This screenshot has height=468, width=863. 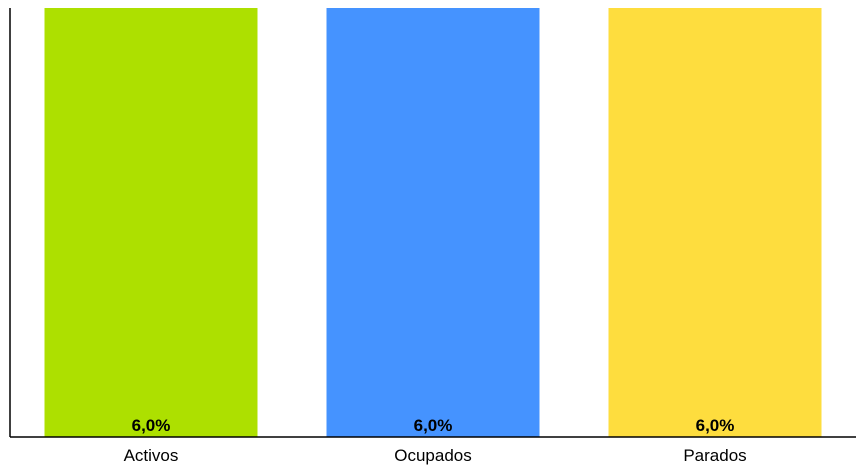 What do you see at coordinates (435, 440) in the screenshot?
I see `labels-layer: 6,0% Activos 6,0% Ocupados 6,0% Parados` at bounding box center [435, 440].